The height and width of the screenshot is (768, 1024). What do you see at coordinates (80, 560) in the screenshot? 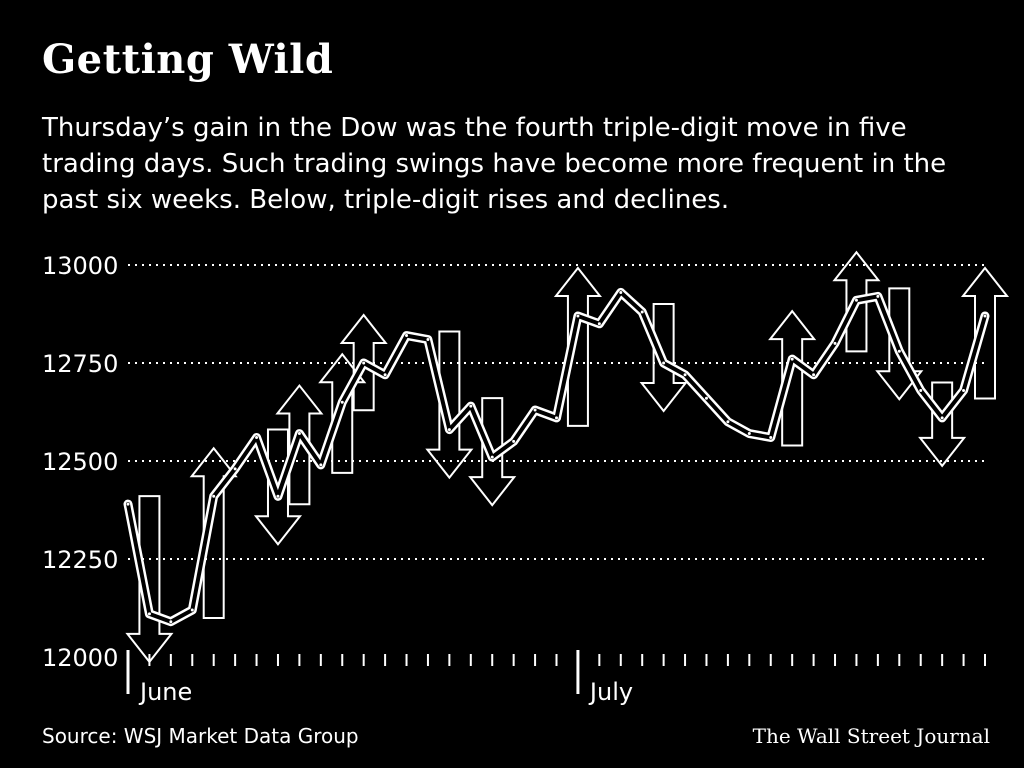
I see `y-tick-label: 12250` at bounding box center [80, 560].